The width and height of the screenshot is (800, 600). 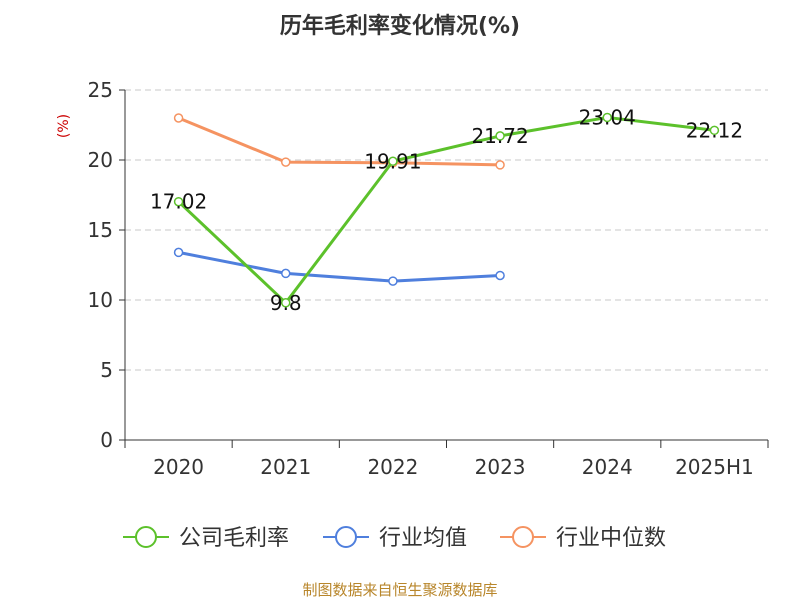 What do you see at coordinates (100, 90) in the screenshot?
I see `y-tick-label: 25` at bounding box center [100, 90].